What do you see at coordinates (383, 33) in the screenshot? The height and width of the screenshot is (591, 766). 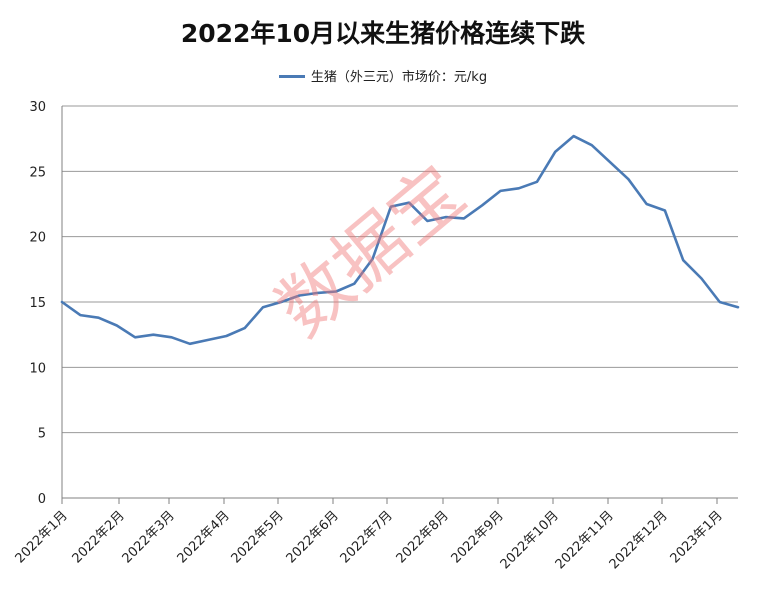 I see `chart-title: 2022年10月以来生猪价格连续下跌` at bounding box center [383, 33].